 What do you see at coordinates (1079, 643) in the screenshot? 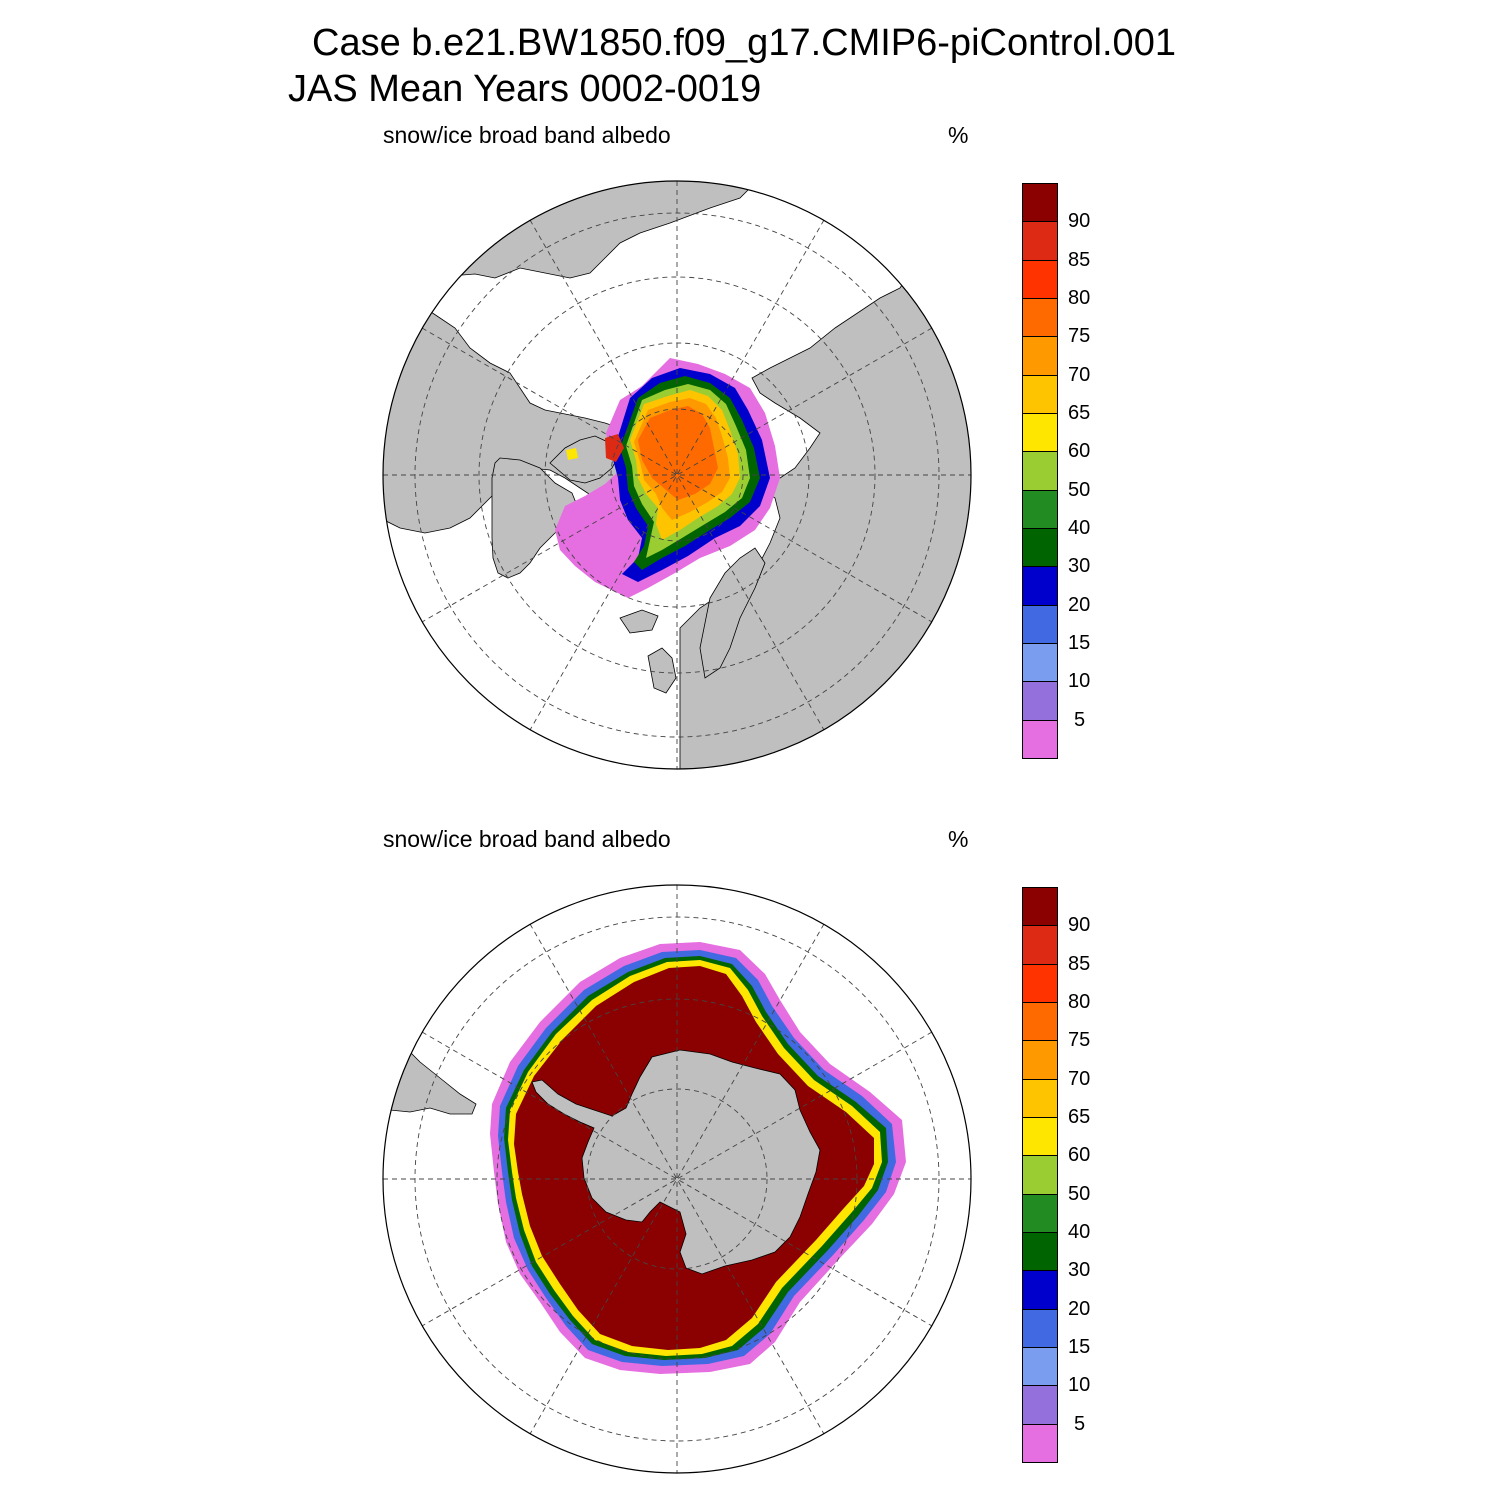
I see `north-colorbar-label: 15` at bounding box center [1079, 643].